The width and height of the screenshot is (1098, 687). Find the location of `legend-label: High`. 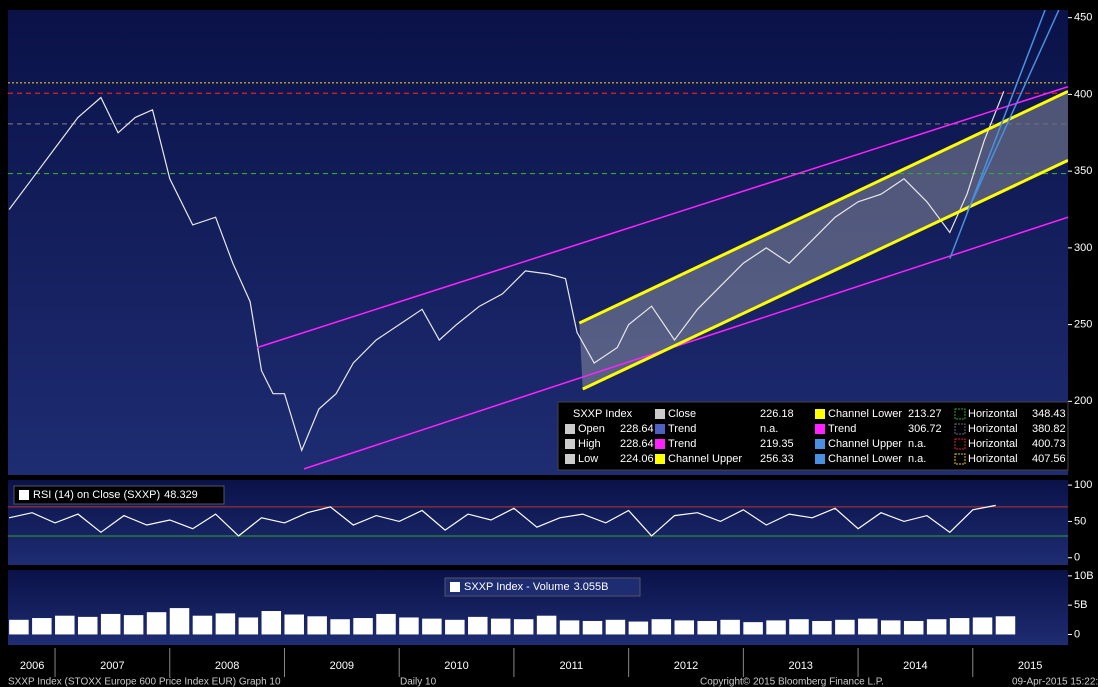

legend-label: High is located at coordinates (589, 444).